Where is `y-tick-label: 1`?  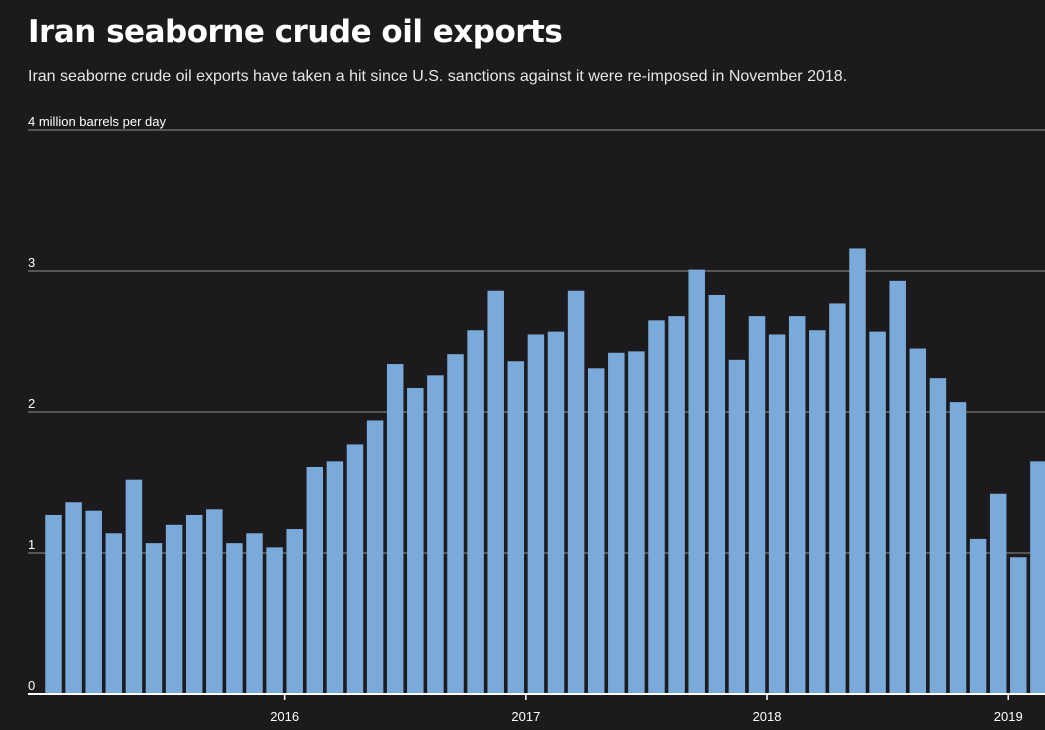 y-tick-label: 1 is located at coordinates (31, 544).